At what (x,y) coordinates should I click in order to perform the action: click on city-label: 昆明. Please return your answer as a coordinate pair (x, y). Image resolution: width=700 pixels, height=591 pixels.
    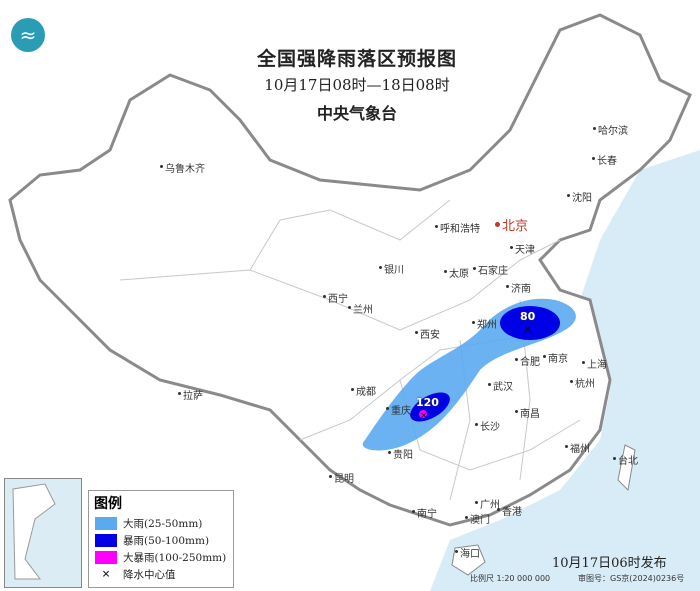
    Looking at the image, I should click on (341, 477).